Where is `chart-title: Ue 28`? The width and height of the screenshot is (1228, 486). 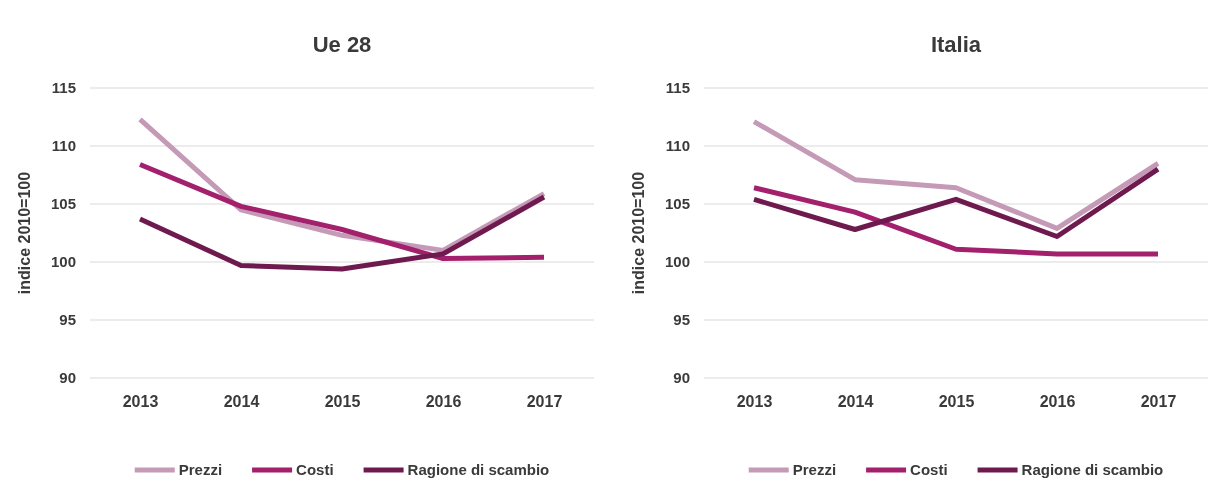 chart-title: Ue 28 is located at coordinates (342, 44).